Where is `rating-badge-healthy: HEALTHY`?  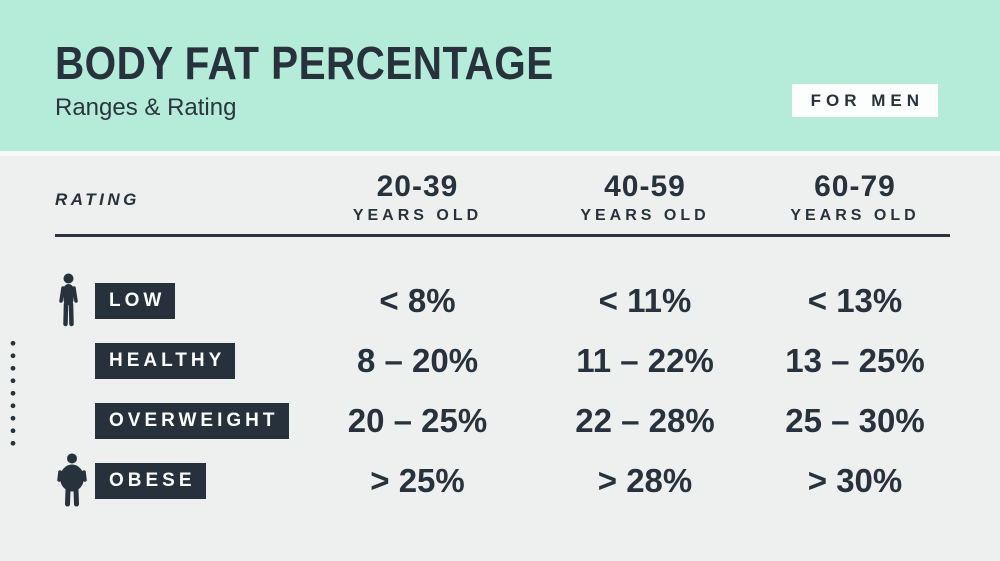 rating-badge-healthy: HEALTHY is located at coordinates (165, 361).